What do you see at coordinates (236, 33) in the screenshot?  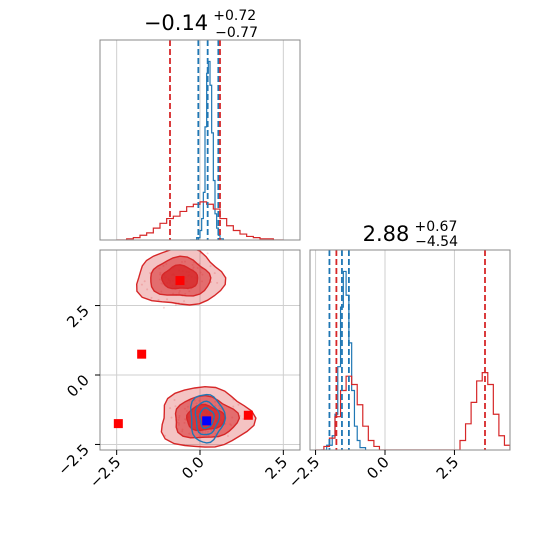 I see `param1-title-sub: −0.77` at bounding box center [236, 33].